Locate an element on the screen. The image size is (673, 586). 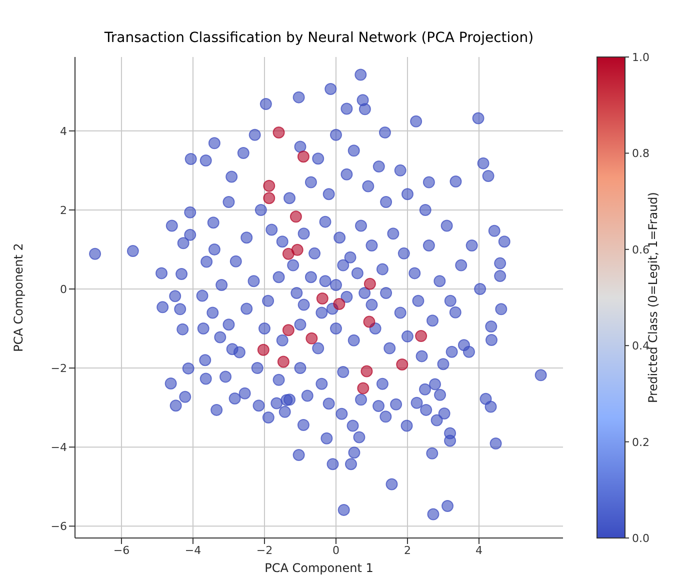
y-tick-label: 2 is located at coordinates (63, 210).